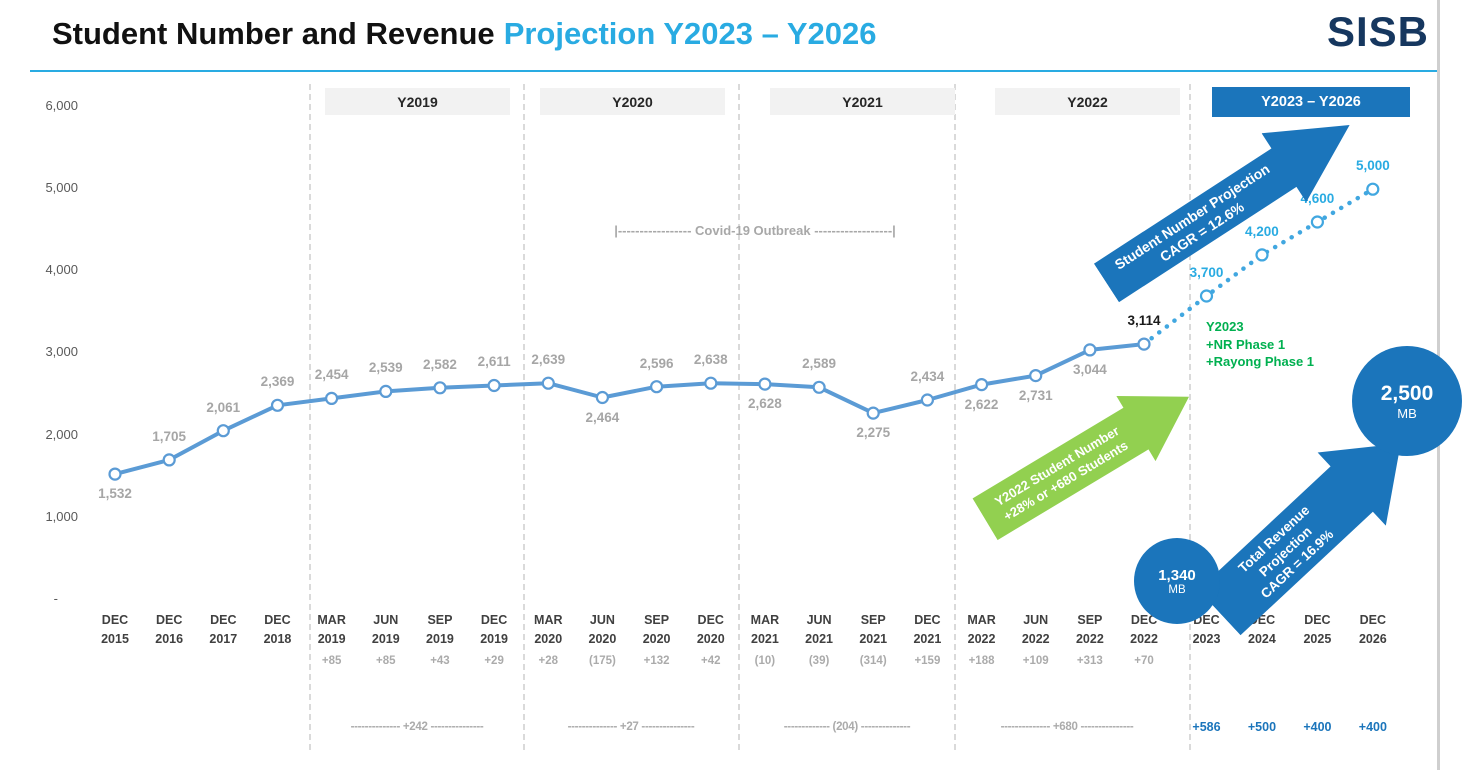 The height and width of the screenshot is (770, 1477). I want to click on revenue-end-value: 2,500, so click(1407, 393).